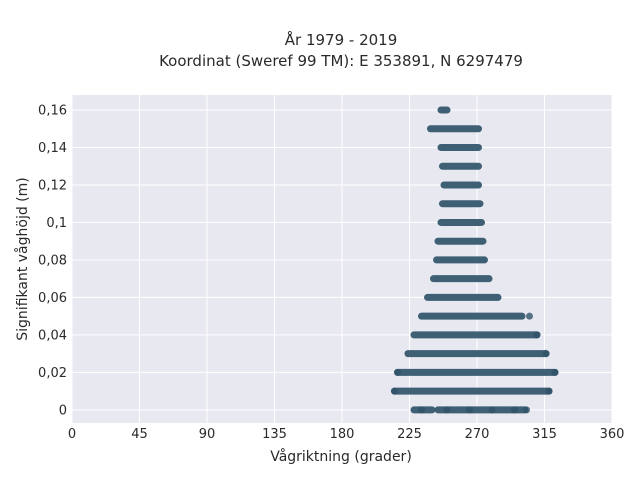 The image size is (640, 480). Describe the element at coordinates (544, 434) in the screenshot. I see `x-tick-label: 315` at that location.